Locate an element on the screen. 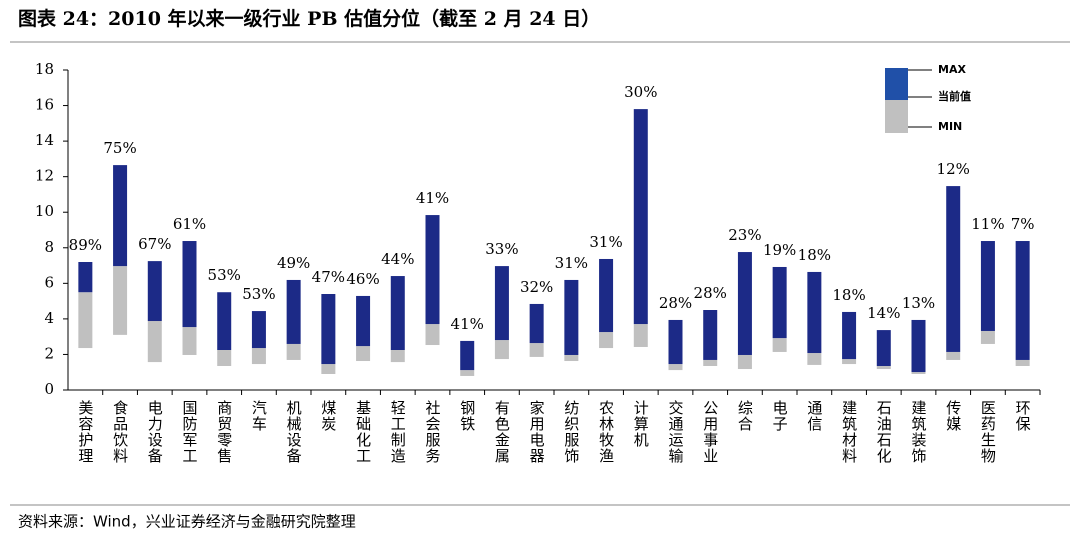  chart-title: 图表 24：2010 年以来一级行业 PB 估值分位（截至 2 月 24 日） is located at coordinates (309, 18).